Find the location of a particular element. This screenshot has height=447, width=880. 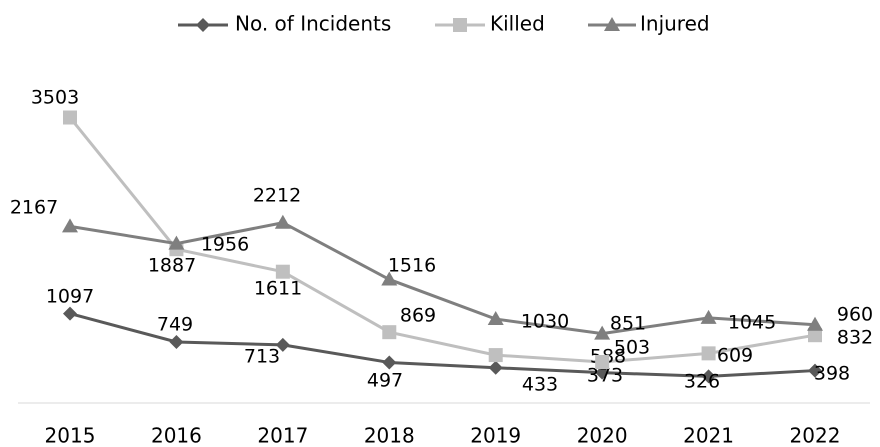

data-label: 1516 is located at coordinates (412, 266).